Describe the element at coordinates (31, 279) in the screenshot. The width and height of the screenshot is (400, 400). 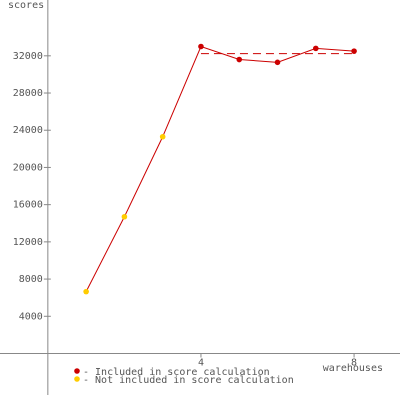
I see `y-tick-label: 8000` at that location.